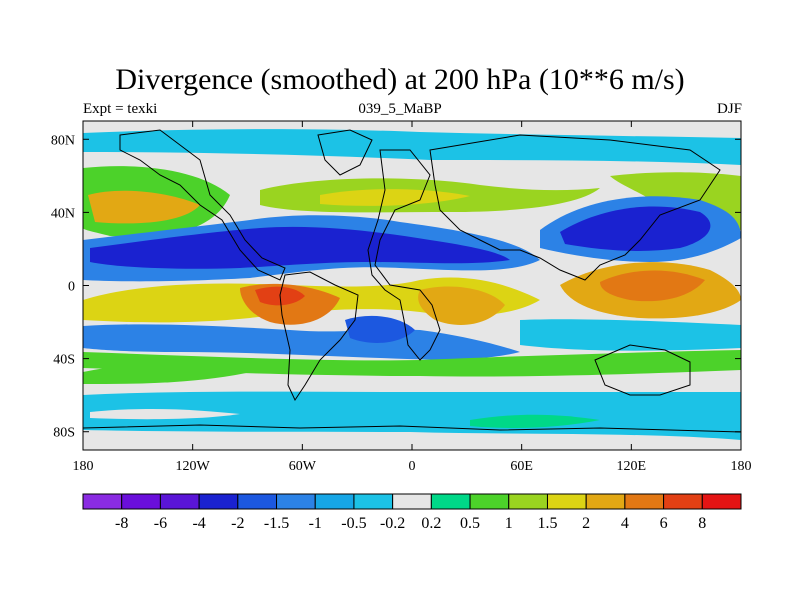  What do you see at coordinates (642, 370) in the screenshot?
I see `australia-coast` at bounding box center [642, 370].